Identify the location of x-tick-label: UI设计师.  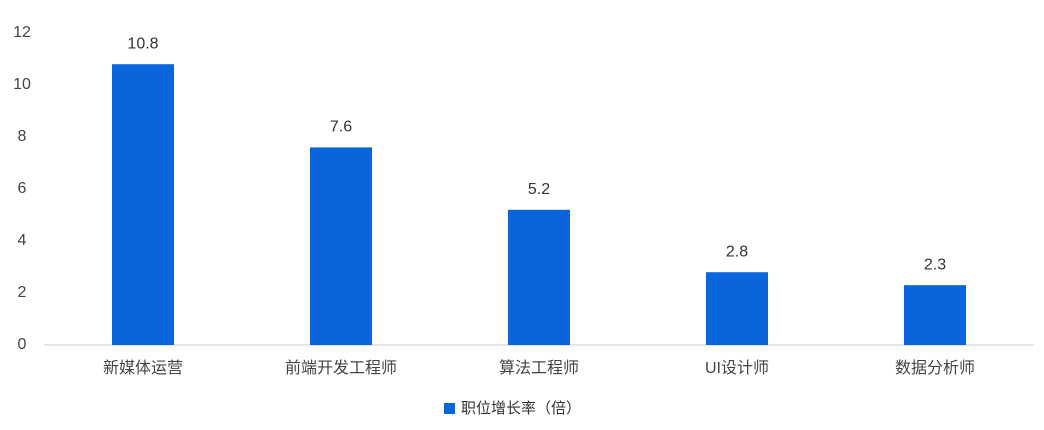
(737, 368).